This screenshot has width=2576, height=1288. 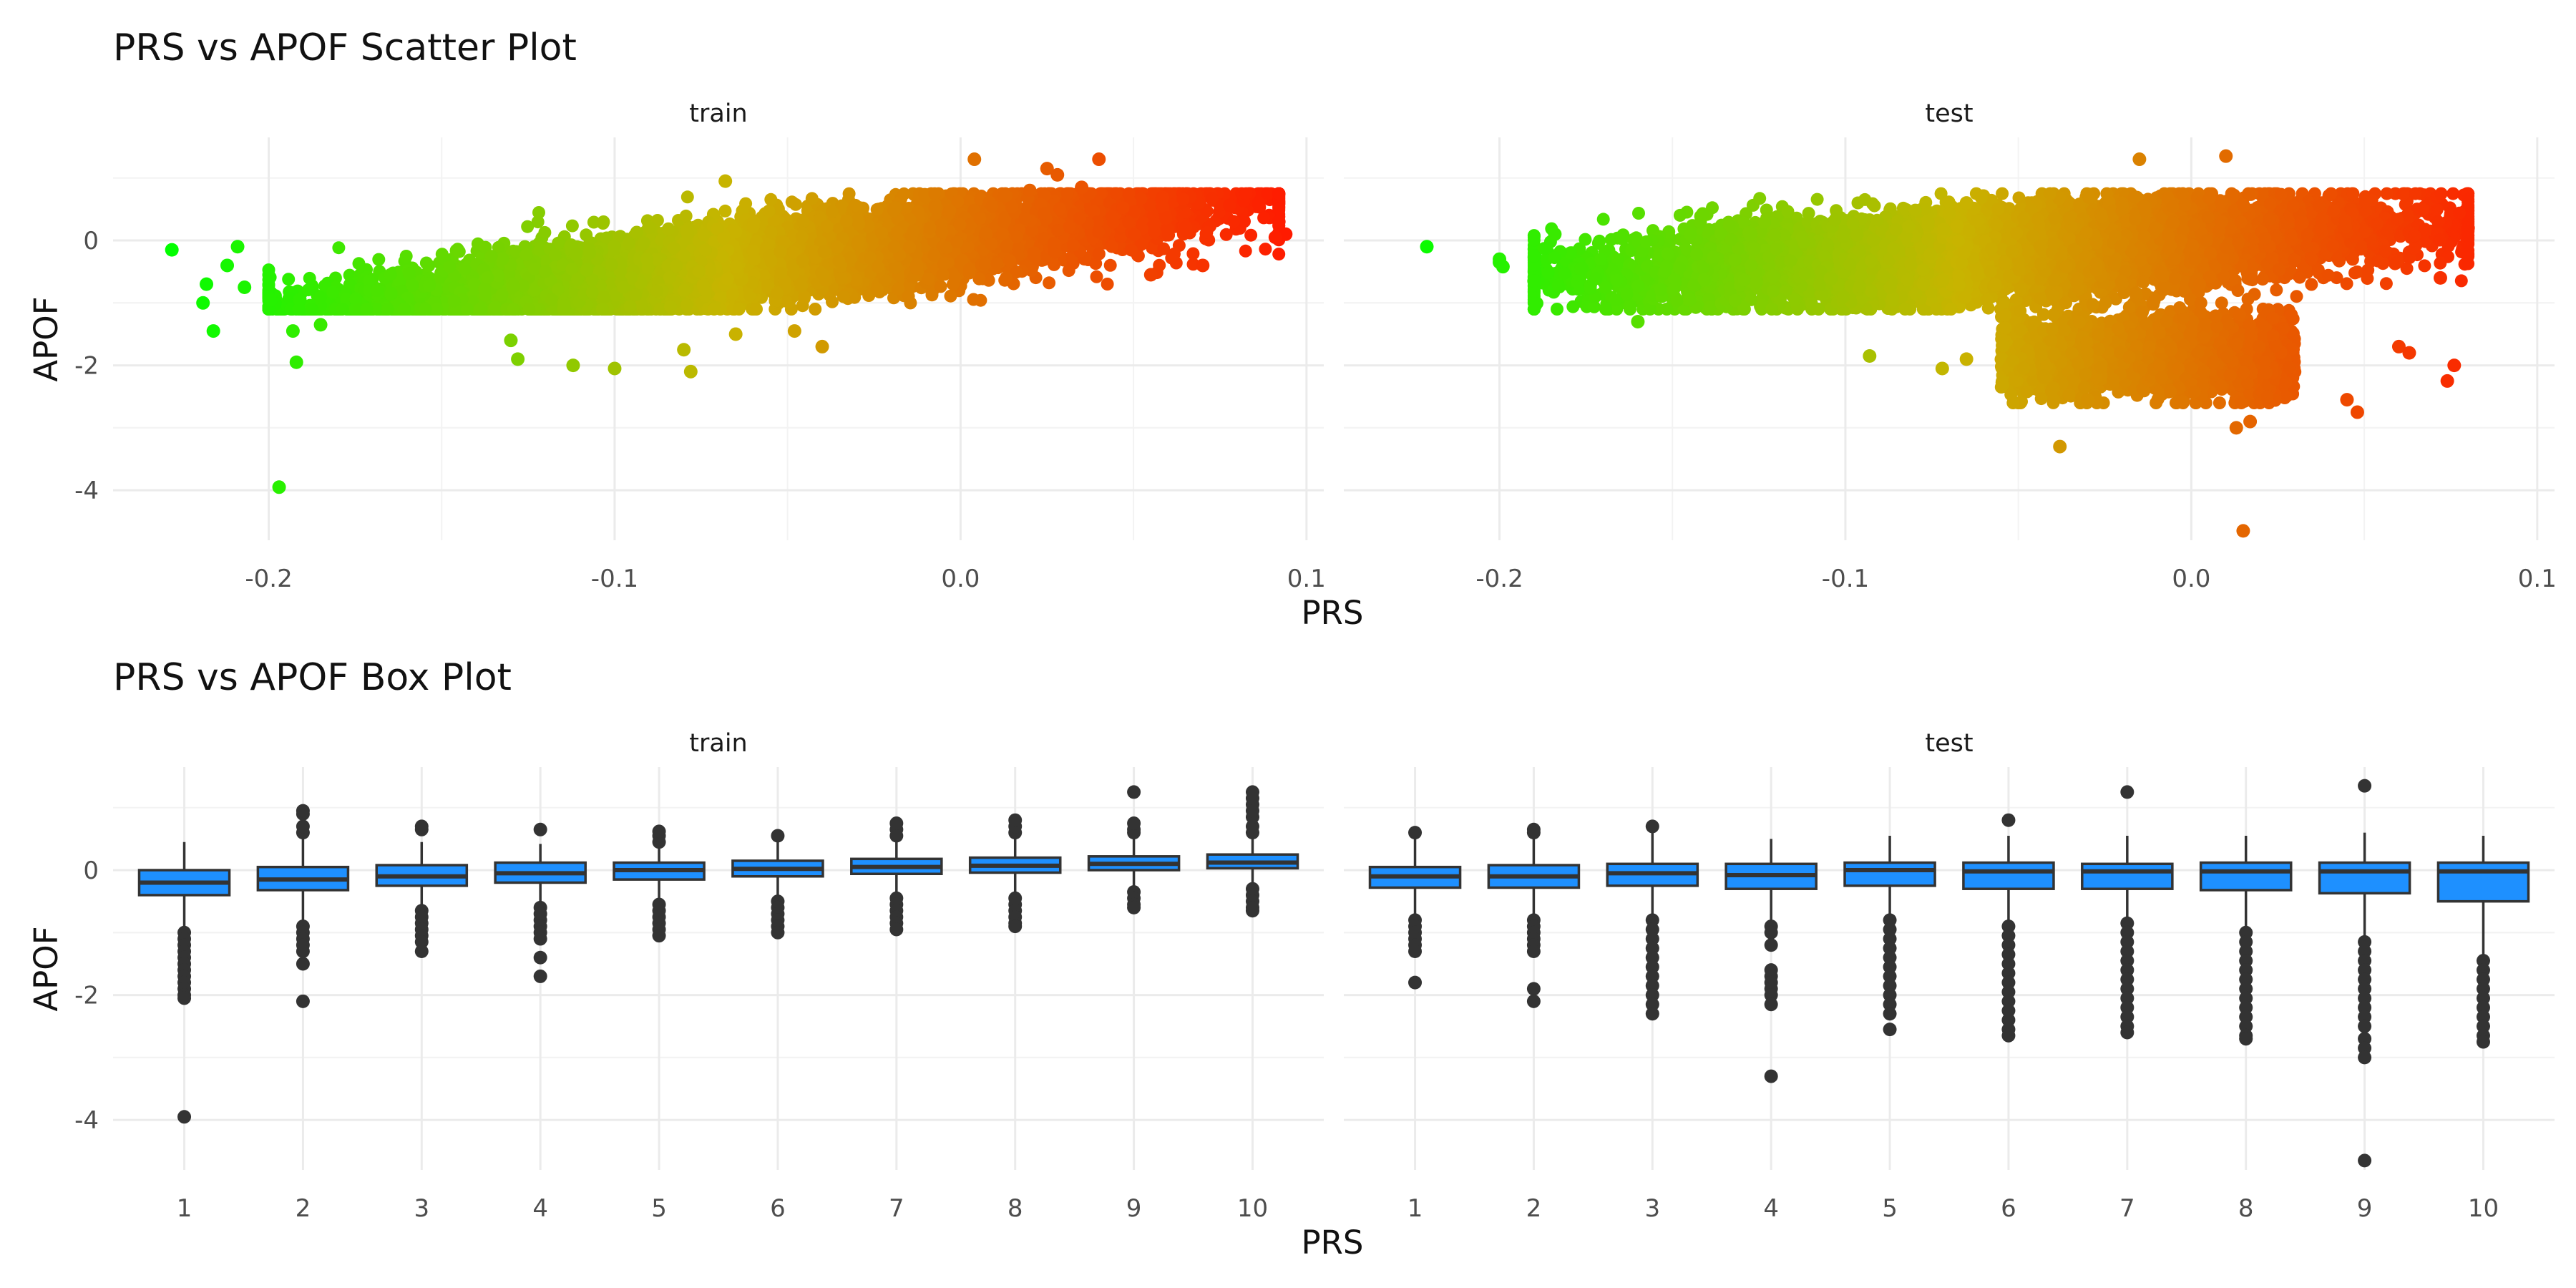 I want to click on scatter-title: PRS vs APOF Scatter Plot, so click(x=345, y=48).